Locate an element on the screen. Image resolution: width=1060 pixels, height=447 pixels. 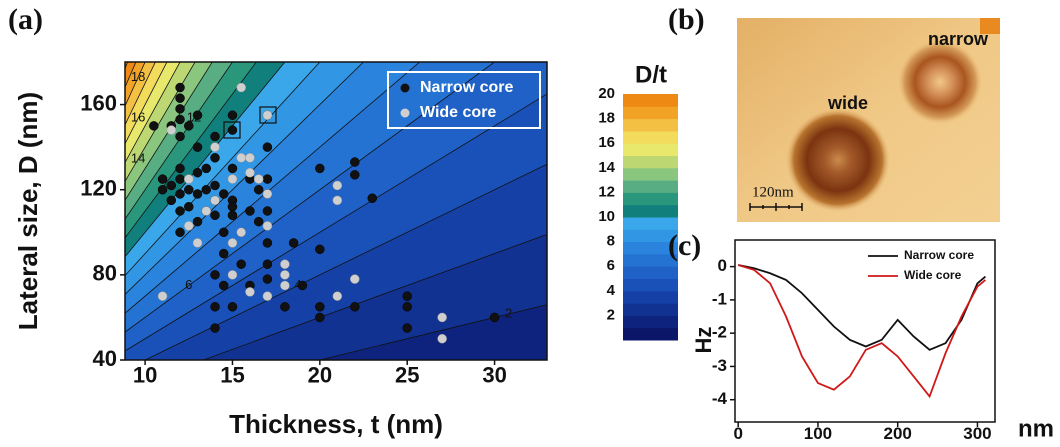
contour-label: 18 is located at coordinates (138, 76).